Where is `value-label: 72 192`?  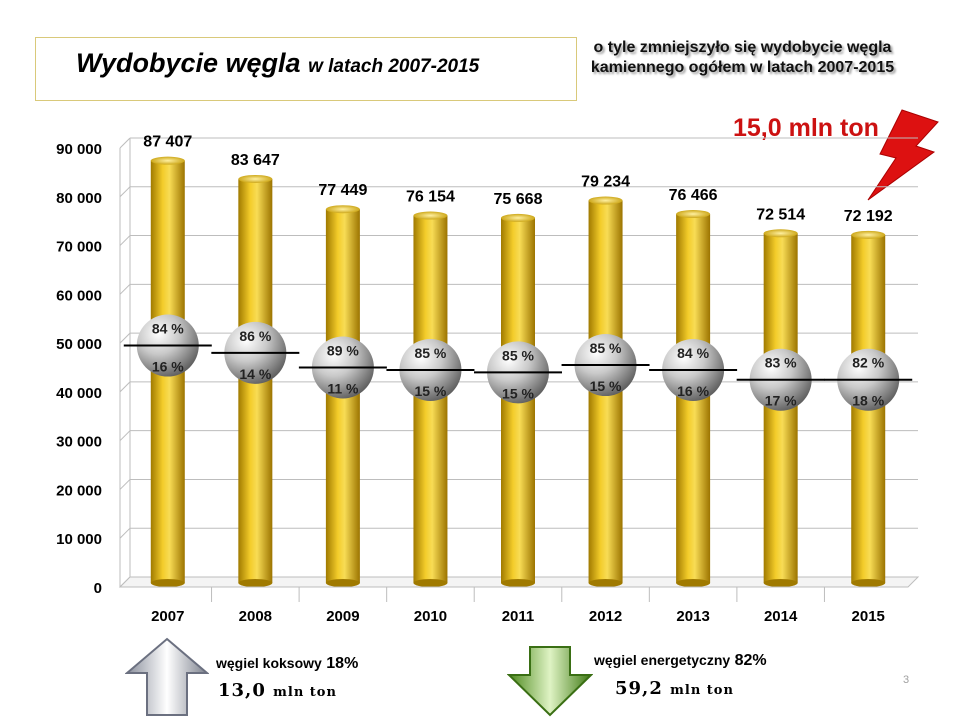 value-label: 72 192 is located at coordinates (868, 216).